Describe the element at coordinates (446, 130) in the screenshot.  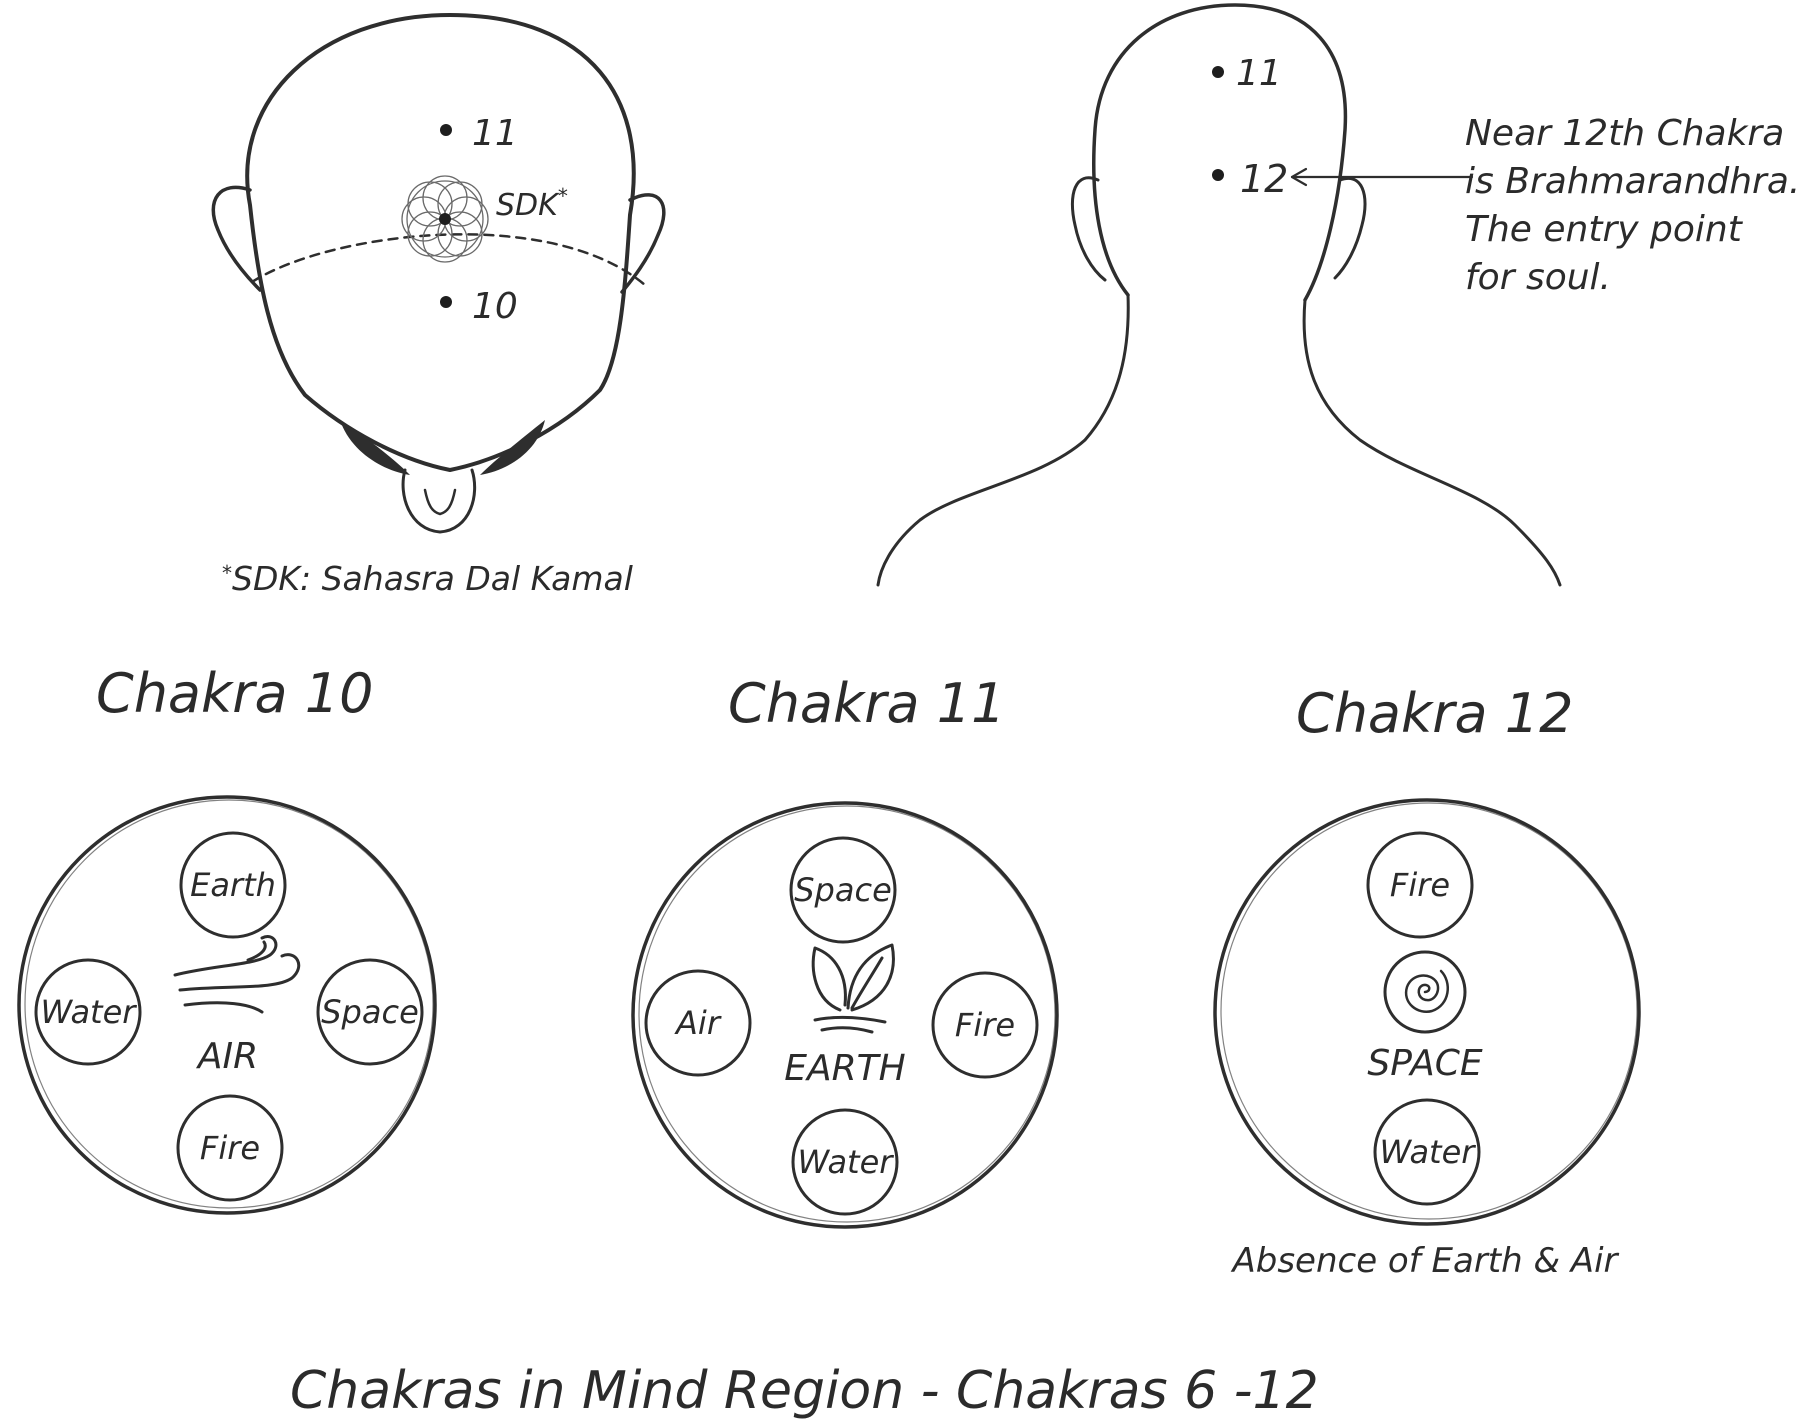
I see `point-11-dot` at that location.